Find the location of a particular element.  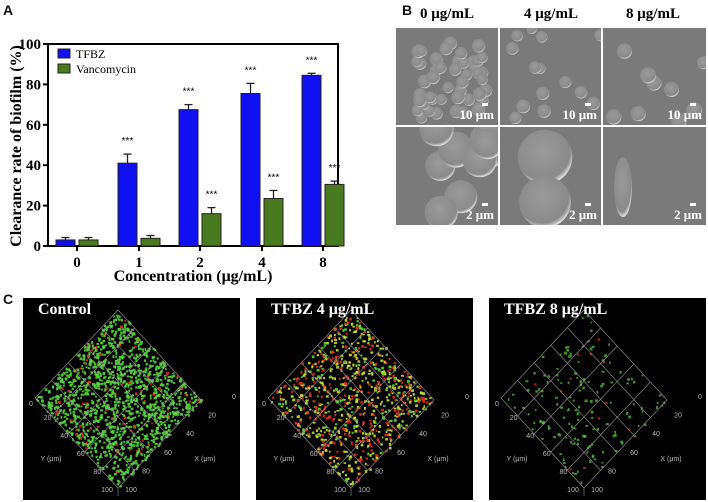

x-tick-label: 0 is located at coordinates (467, 397).